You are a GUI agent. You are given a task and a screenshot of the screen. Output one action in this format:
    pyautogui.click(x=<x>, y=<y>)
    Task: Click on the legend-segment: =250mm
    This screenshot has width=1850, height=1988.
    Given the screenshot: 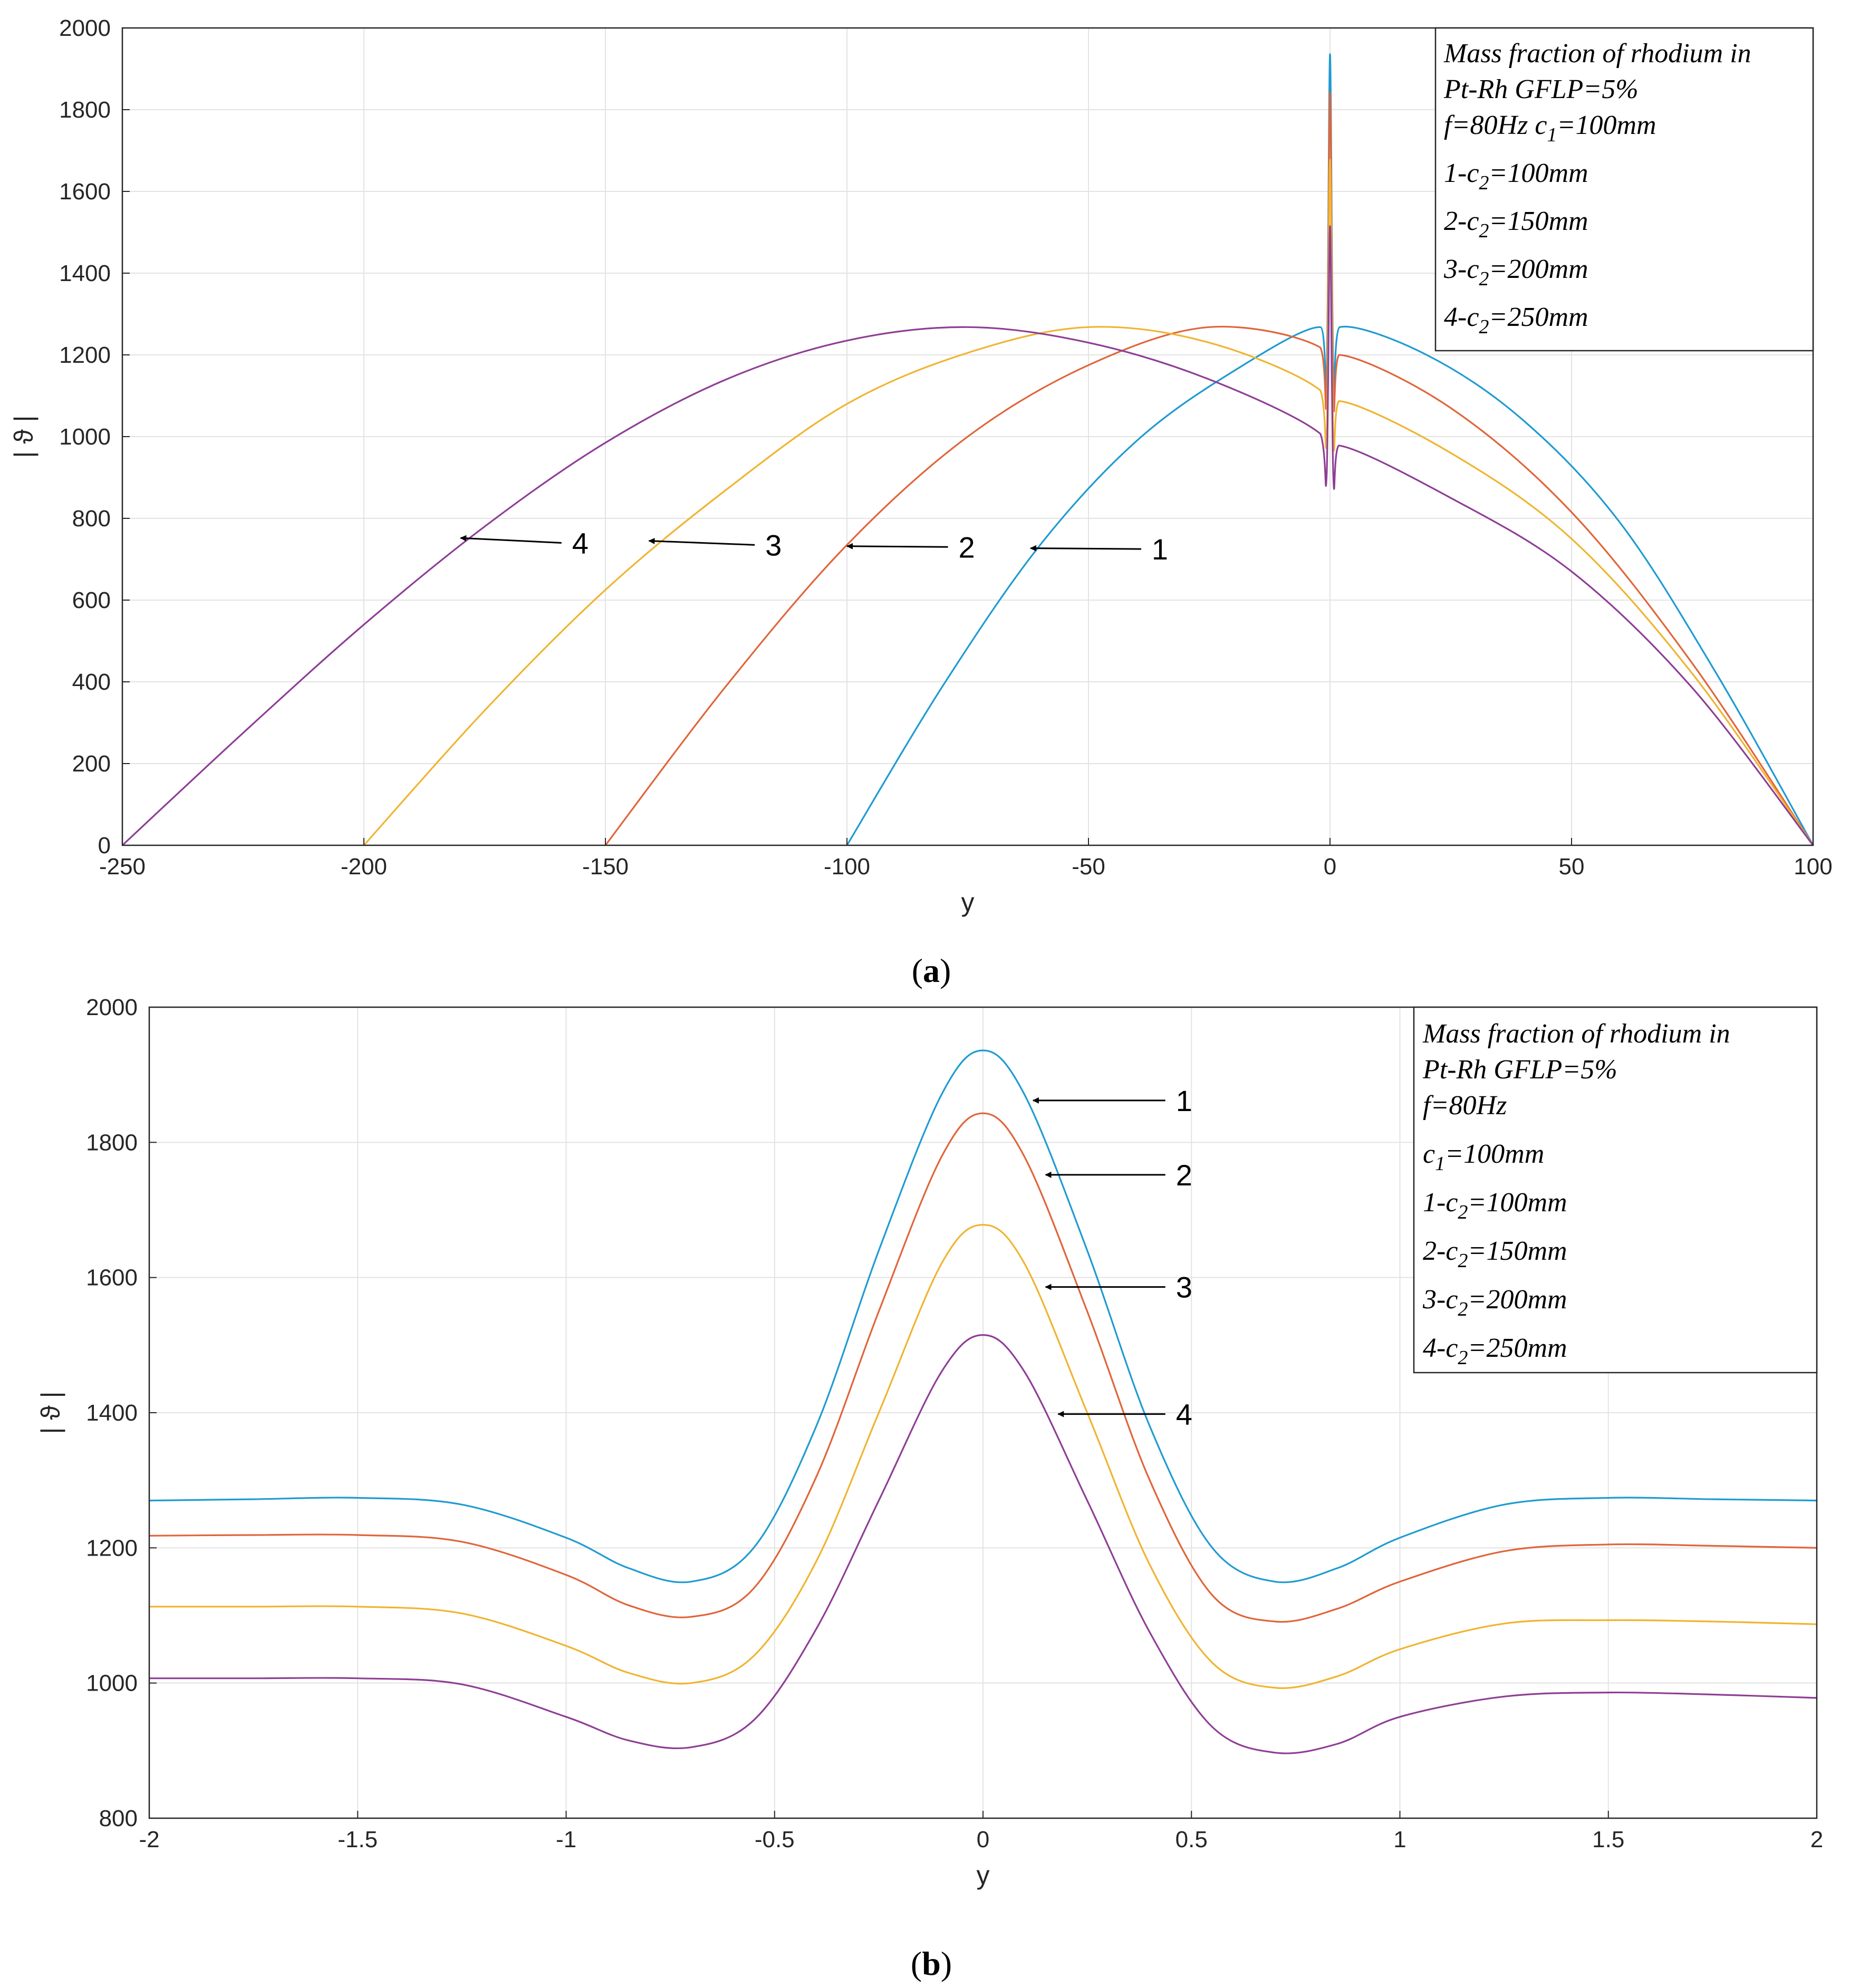 What is the action you would take?
    pyautogui.click(x=1517, y=1348)
    